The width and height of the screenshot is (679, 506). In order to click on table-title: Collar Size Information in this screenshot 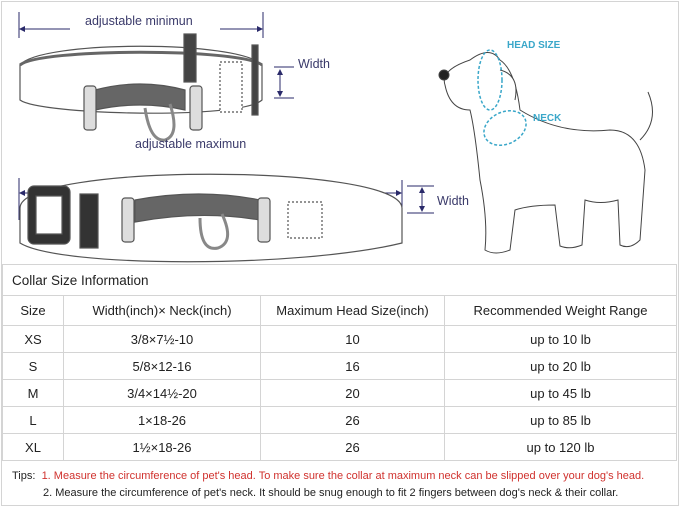, I will do `click(339, 280)`.